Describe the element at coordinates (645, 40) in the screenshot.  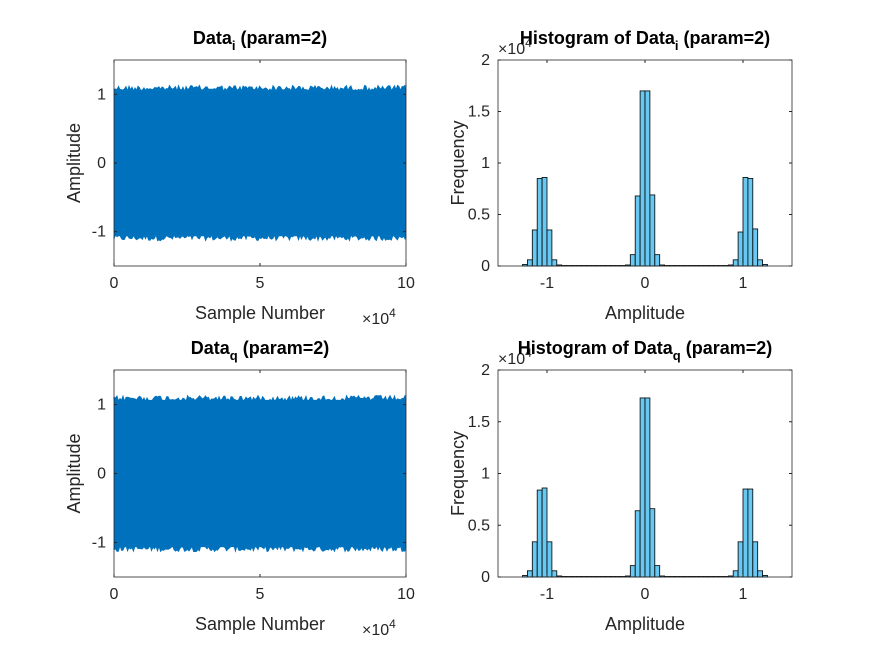
I see `chart-title-2: Histogram of Datai (param=2)` at that location.